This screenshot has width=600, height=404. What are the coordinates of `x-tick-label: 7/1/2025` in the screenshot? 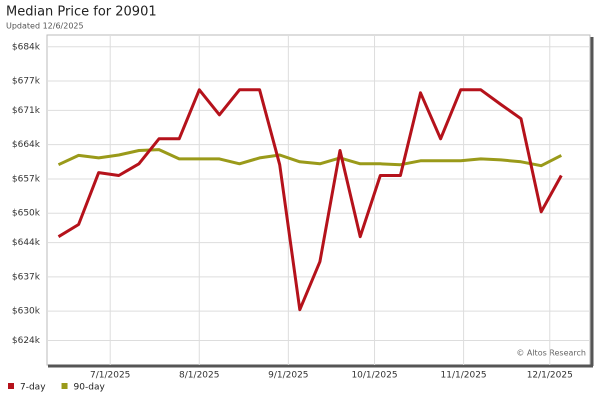 It's located at (110, 376).